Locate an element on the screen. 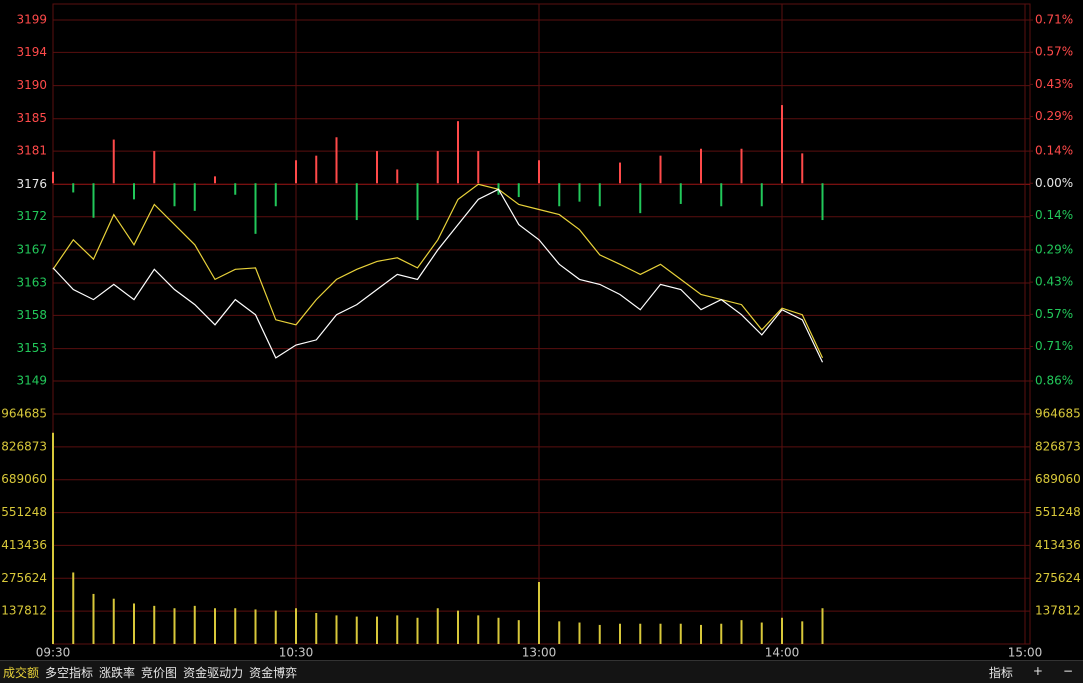  tab: 指标 is located at coordinates (1000, 672).